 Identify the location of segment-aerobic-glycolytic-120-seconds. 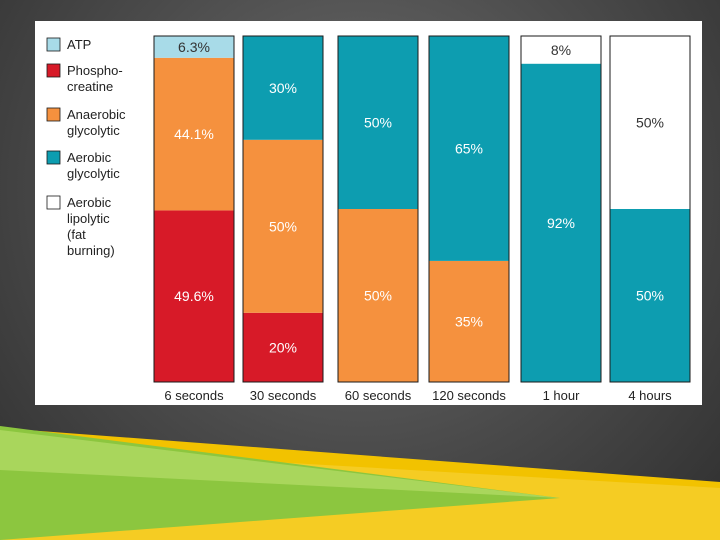
(469, 148).